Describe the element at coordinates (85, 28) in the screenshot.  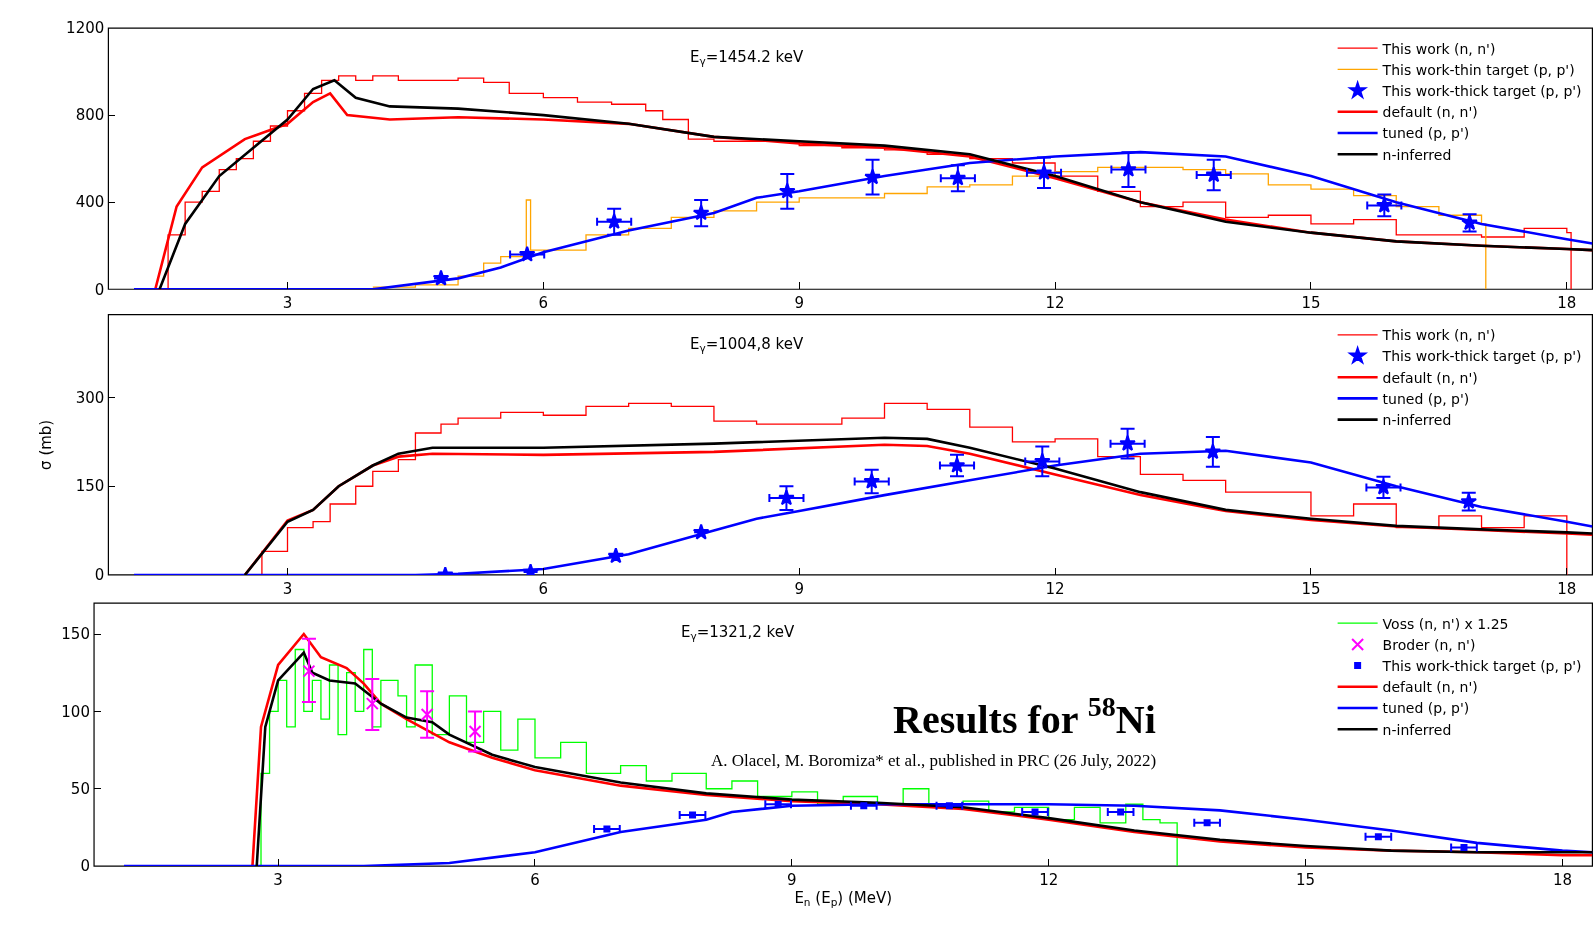
I see `y-tick-label: 1200` at that location.